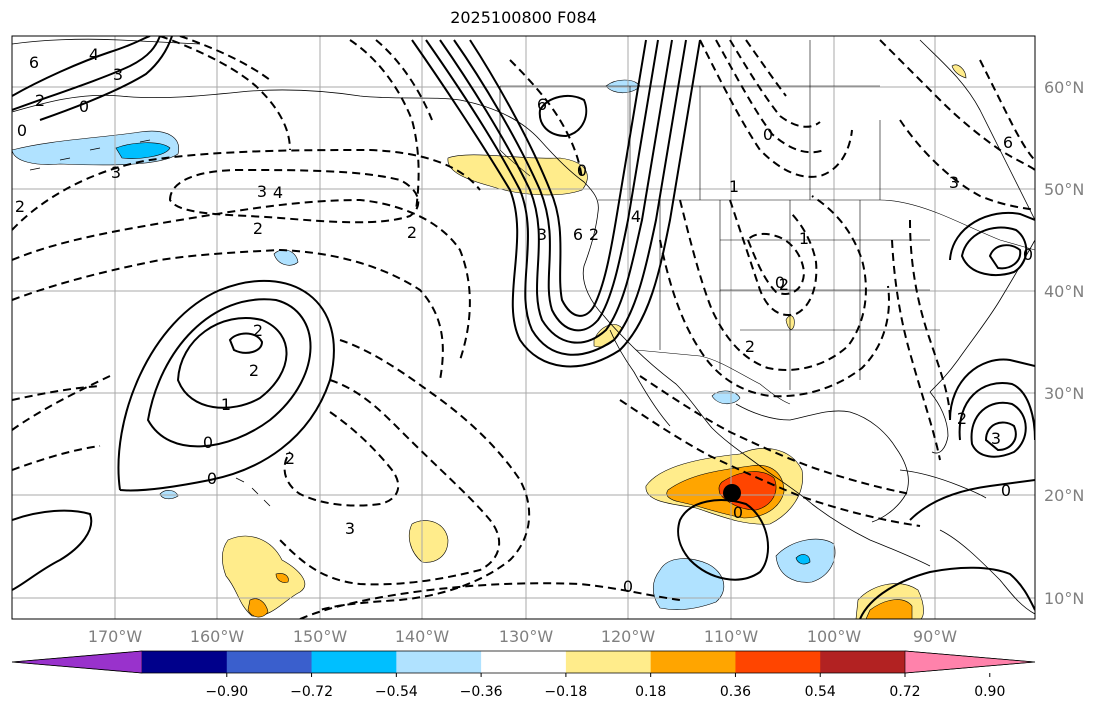  Describe the element at coordinates (607, 279) in the screenshot. I see `coastline-pacific-us` at that location.